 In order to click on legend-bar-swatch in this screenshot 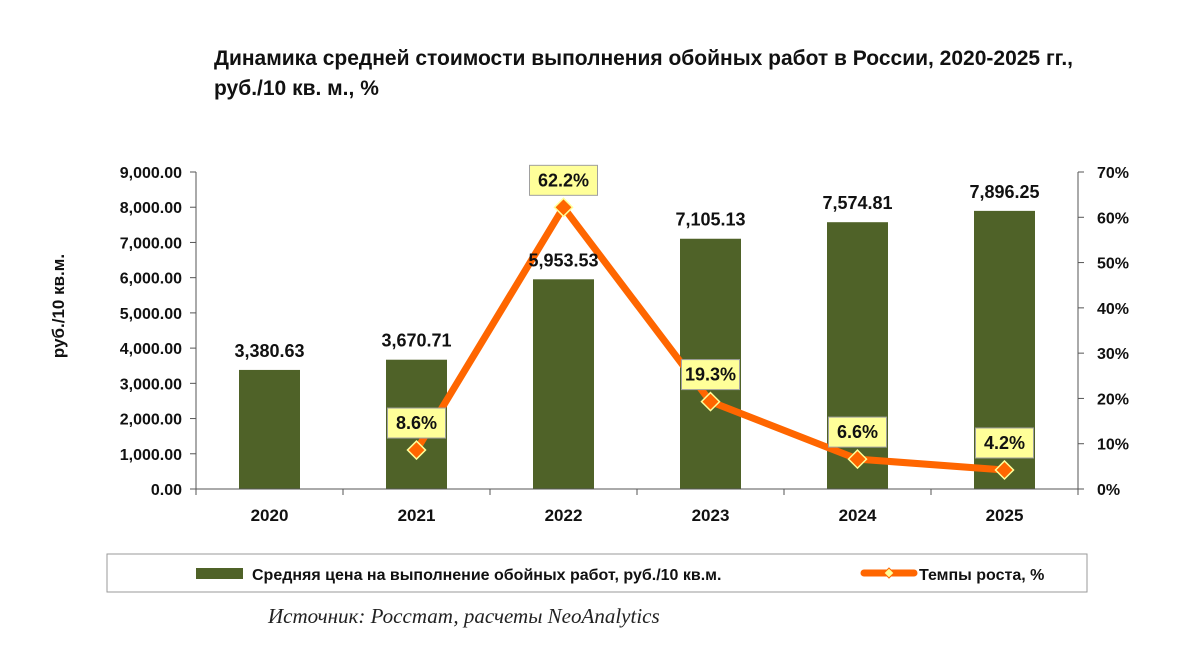, I will do `click(219, 573)`.